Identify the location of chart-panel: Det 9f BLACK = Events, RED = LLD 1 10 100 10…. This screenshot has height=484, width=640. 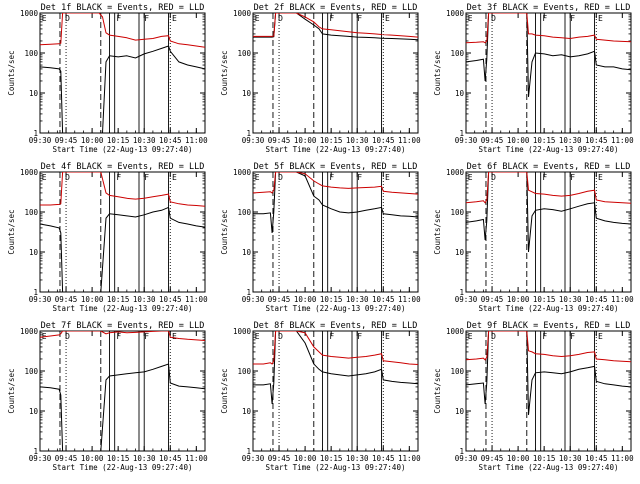
(533, 396).